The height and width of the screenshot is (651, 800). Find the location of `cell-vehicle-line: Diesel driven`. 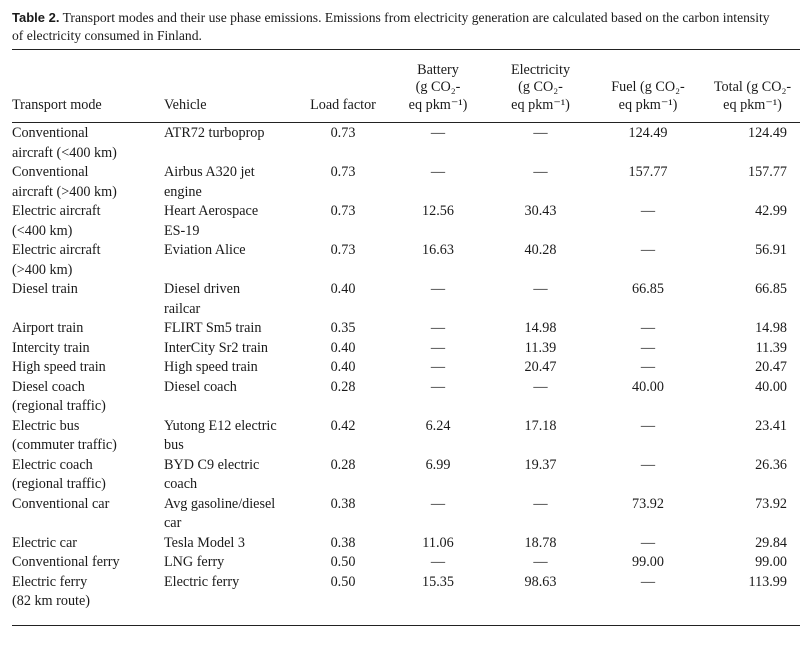

cell-vehicle-line: Diesel driven is located at coordinates (202, 289).